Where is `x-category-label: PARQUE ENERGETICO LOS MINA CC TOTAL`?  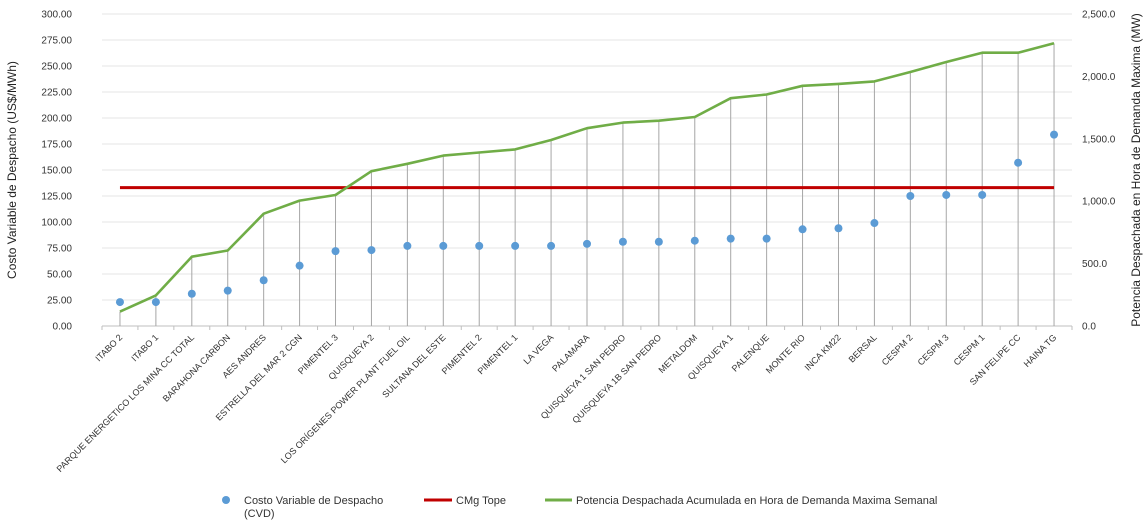 x-category-label: PARQUE ENERGETICO LOS MINA CC TOTAL is located at coordinates (126, 403).